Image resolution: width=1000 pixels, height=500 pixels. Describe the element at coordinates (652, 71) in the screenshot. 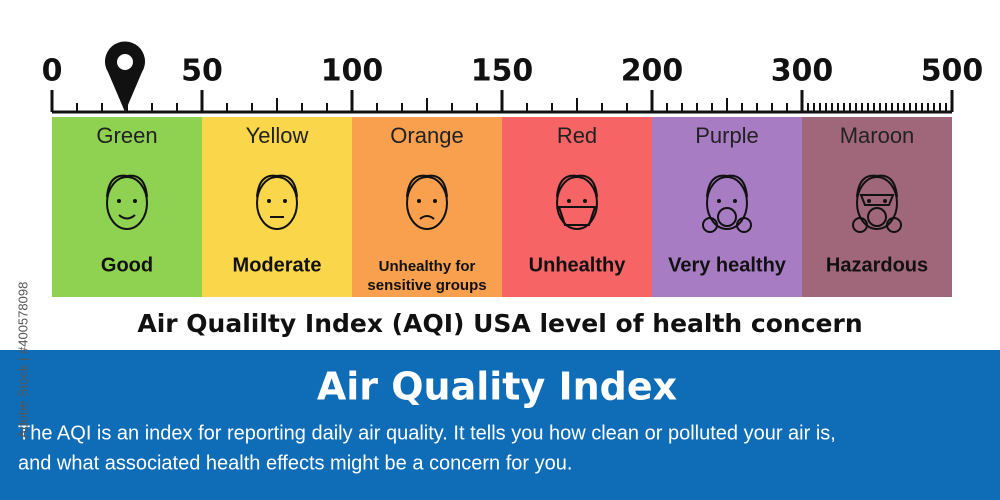

I see `tick-label: 200` at that location.